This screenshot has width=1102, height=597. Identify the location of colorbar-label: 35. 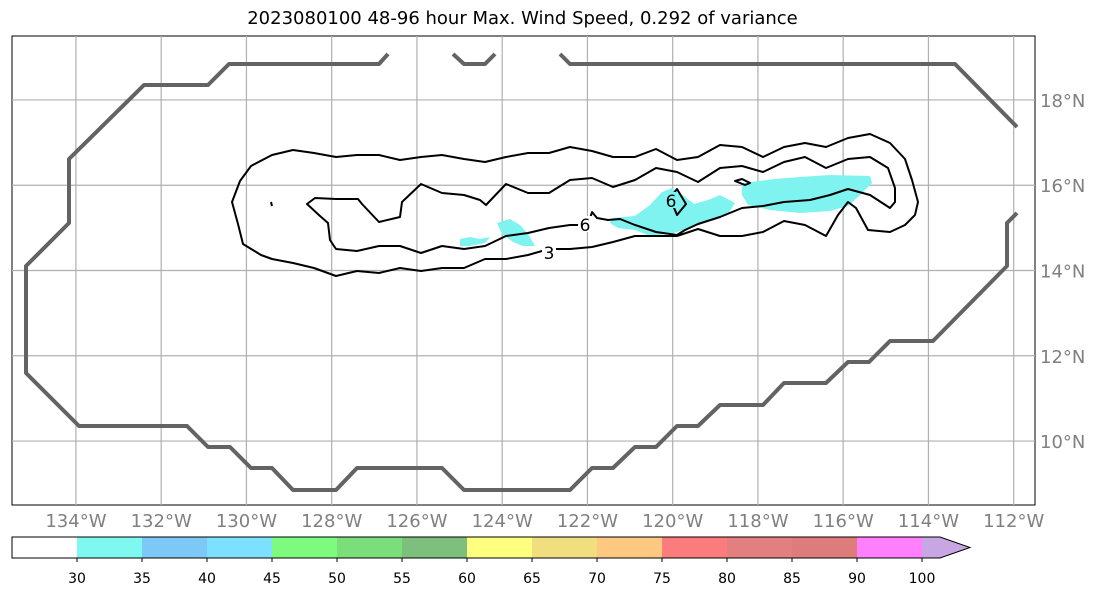
(142, 579).